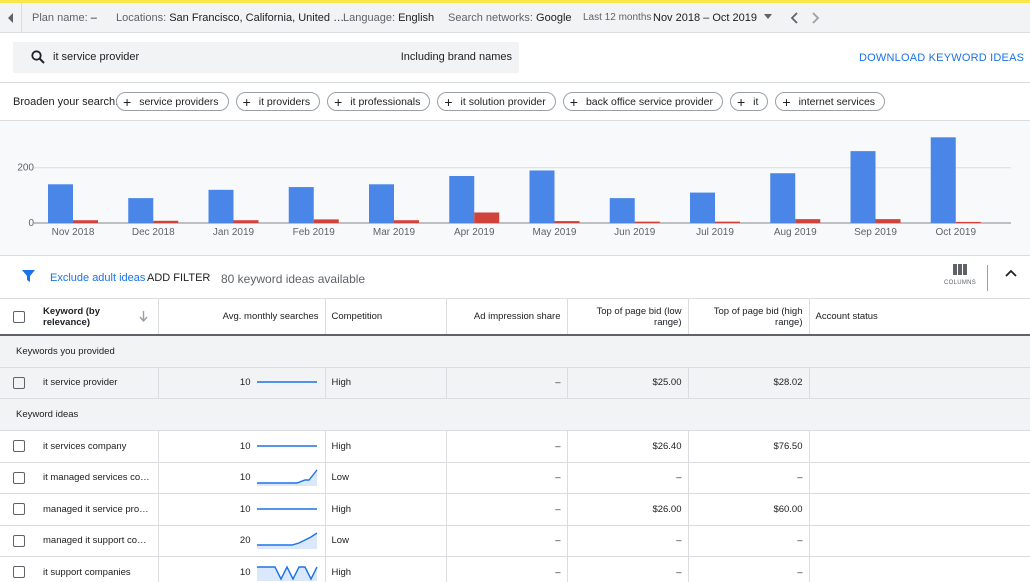  I want to click on table-row: managed it support com… 20 Low – – –, so click(515, 541).